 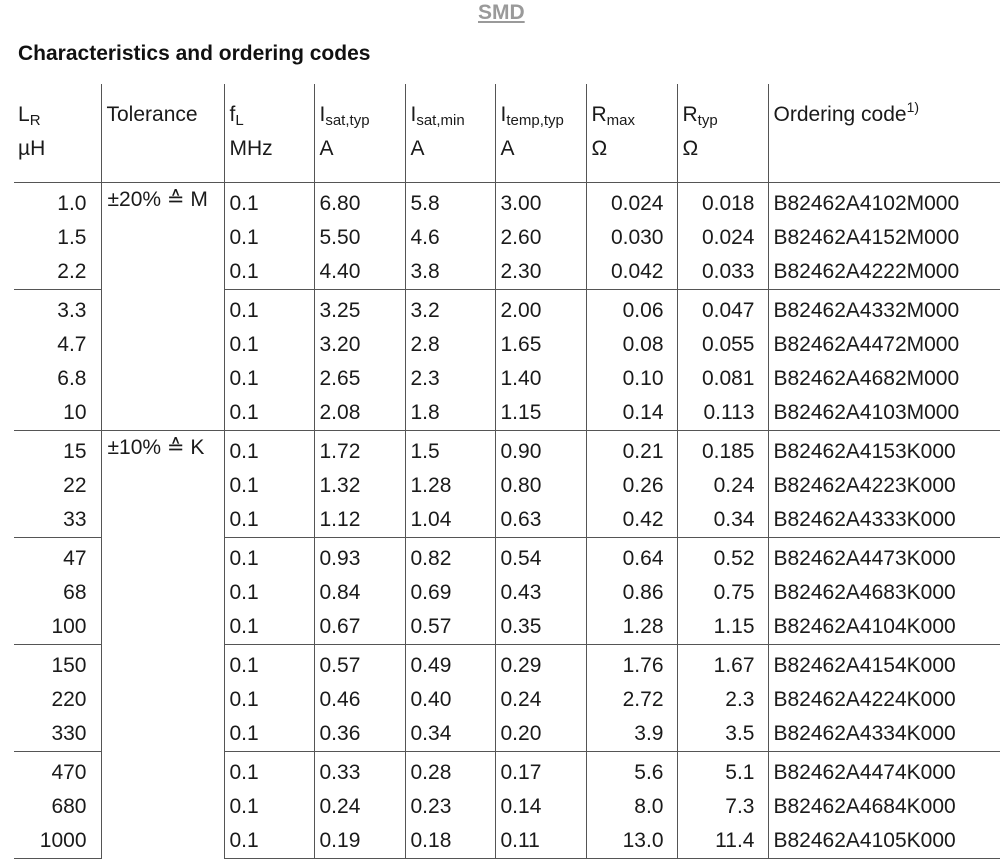 What do you see at coordinates (540, 627) in the screenshot?
I see `itemp-typ-cell: 0.35` at bounding box center [540, 627].